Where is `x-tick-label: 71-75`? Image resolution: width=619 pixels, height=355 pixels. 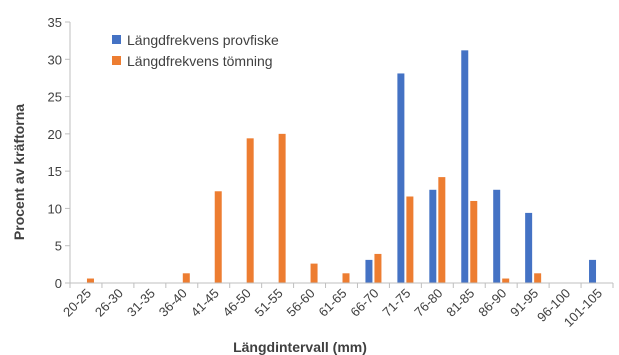 x-tick-label: 71-75 is located at coordinates (396, 303).